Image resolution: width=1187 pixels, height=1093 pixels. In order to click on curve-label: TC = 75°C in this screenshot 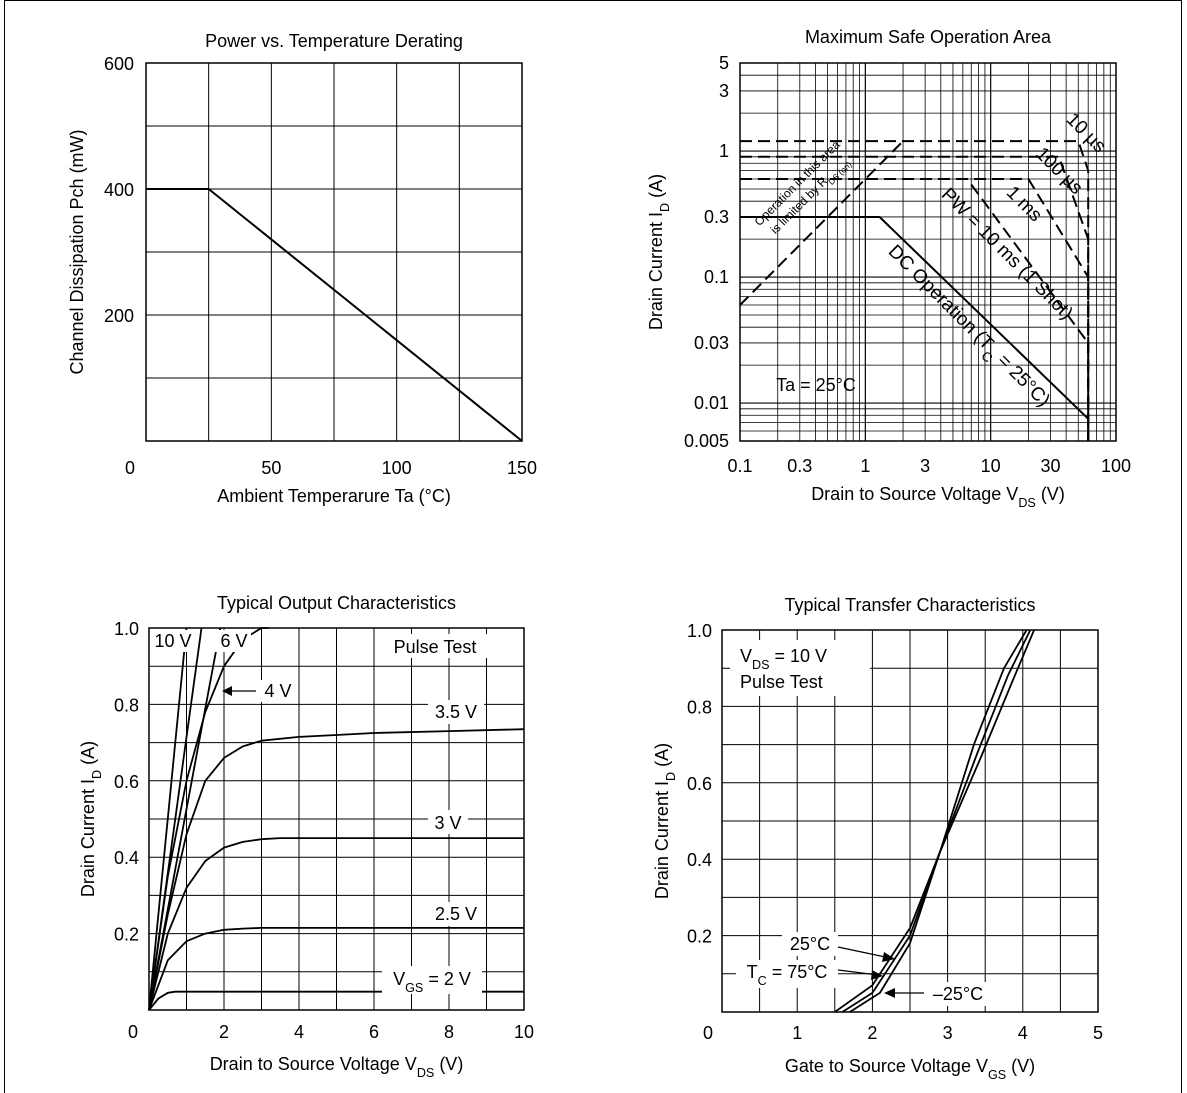, I will do `click(787, 975)`.